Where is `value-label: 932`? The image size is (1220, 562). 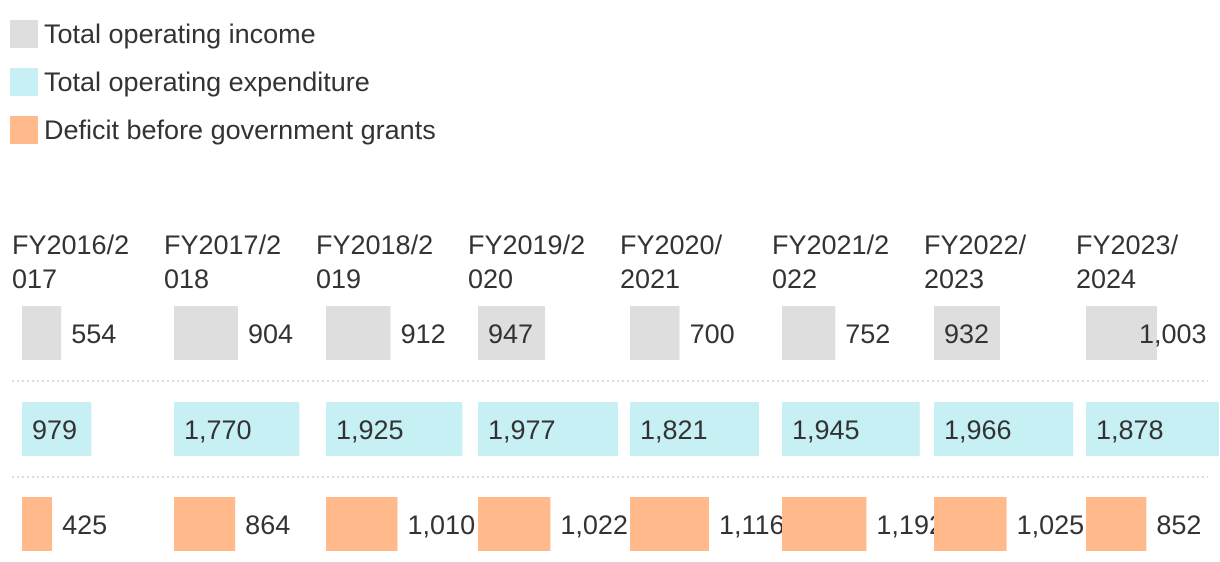
value-label: 932 is located at coordinates (966, 334).